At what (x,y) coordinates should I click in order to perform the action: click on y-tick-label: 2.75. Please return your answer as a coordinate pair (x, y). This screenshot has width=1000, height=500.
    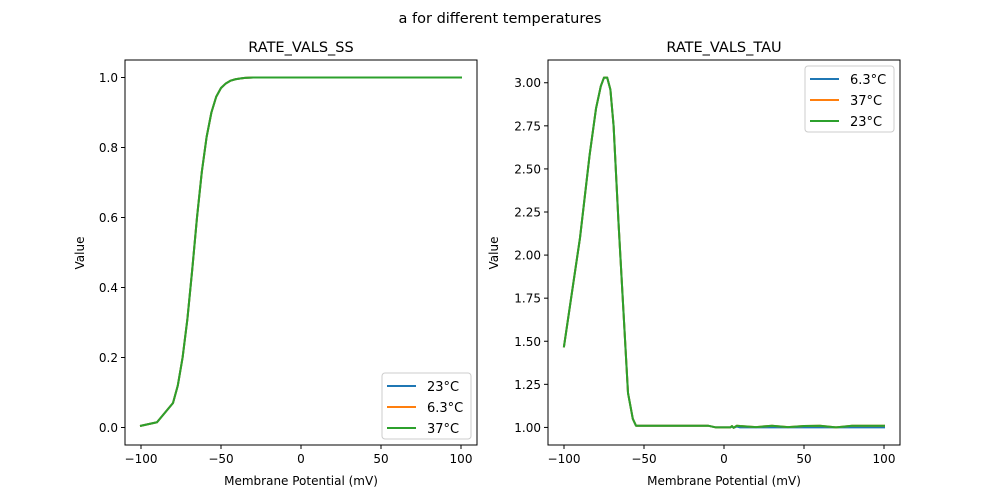
    Looking at the image, I should click on (527, 126).